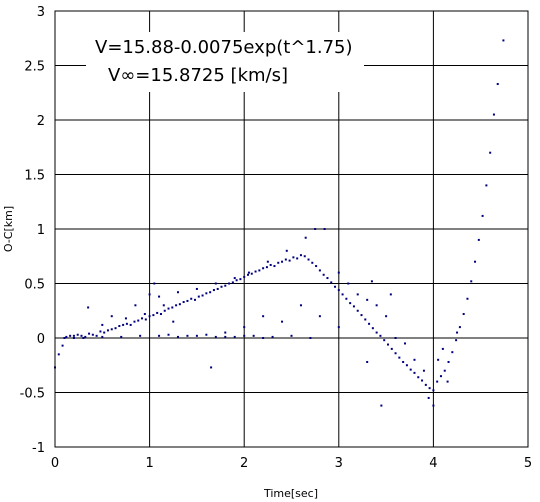 The height and width of the screenshot is (502, 540). I want to click on x-tick-label: 0, so click(55, 463).